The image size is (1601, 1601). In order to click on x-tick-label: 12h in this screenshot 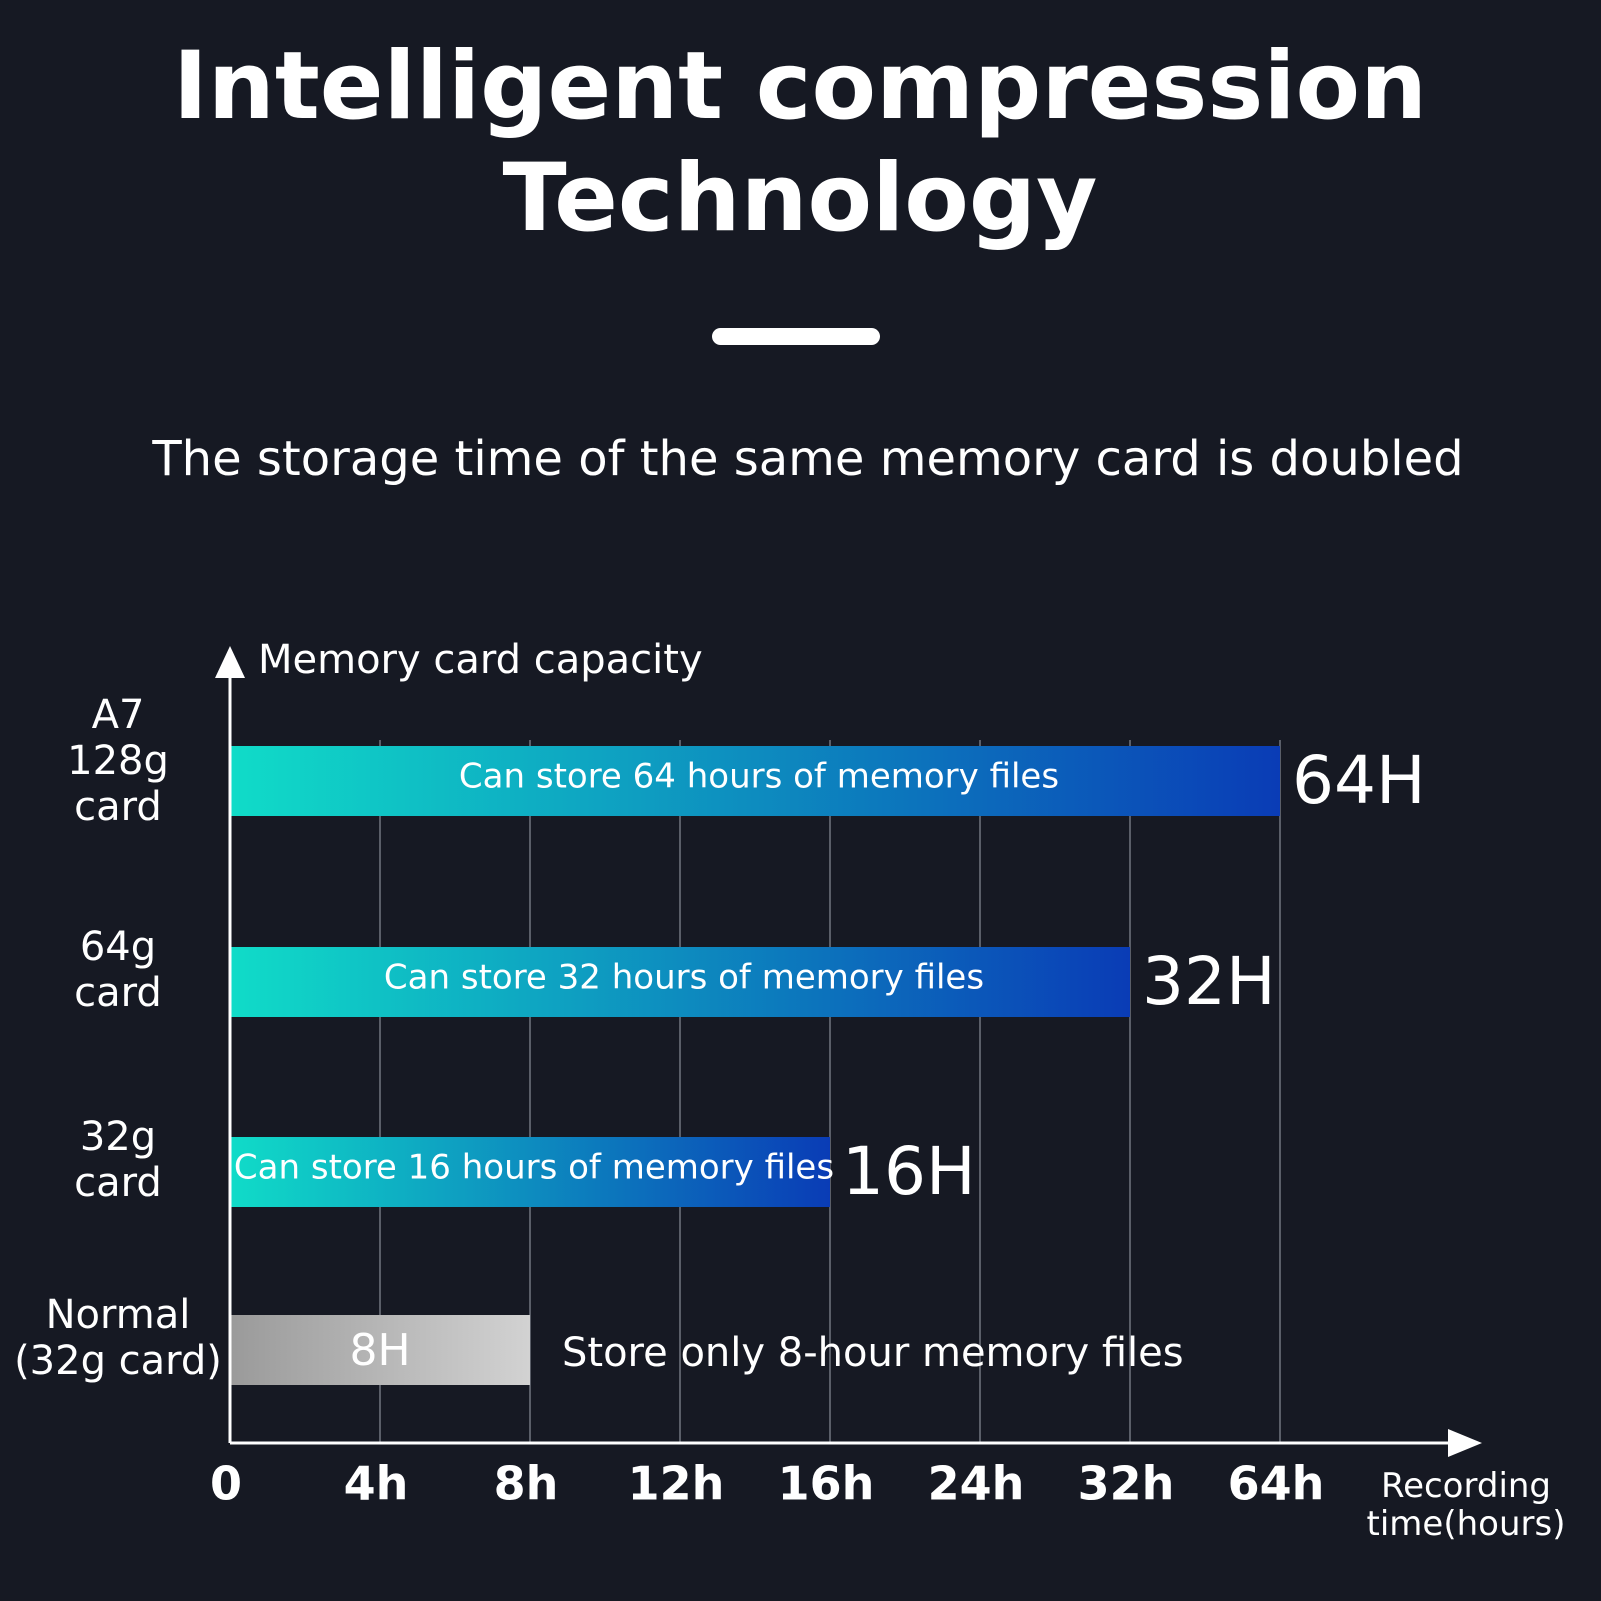, I will do `click(676, 1484)`.